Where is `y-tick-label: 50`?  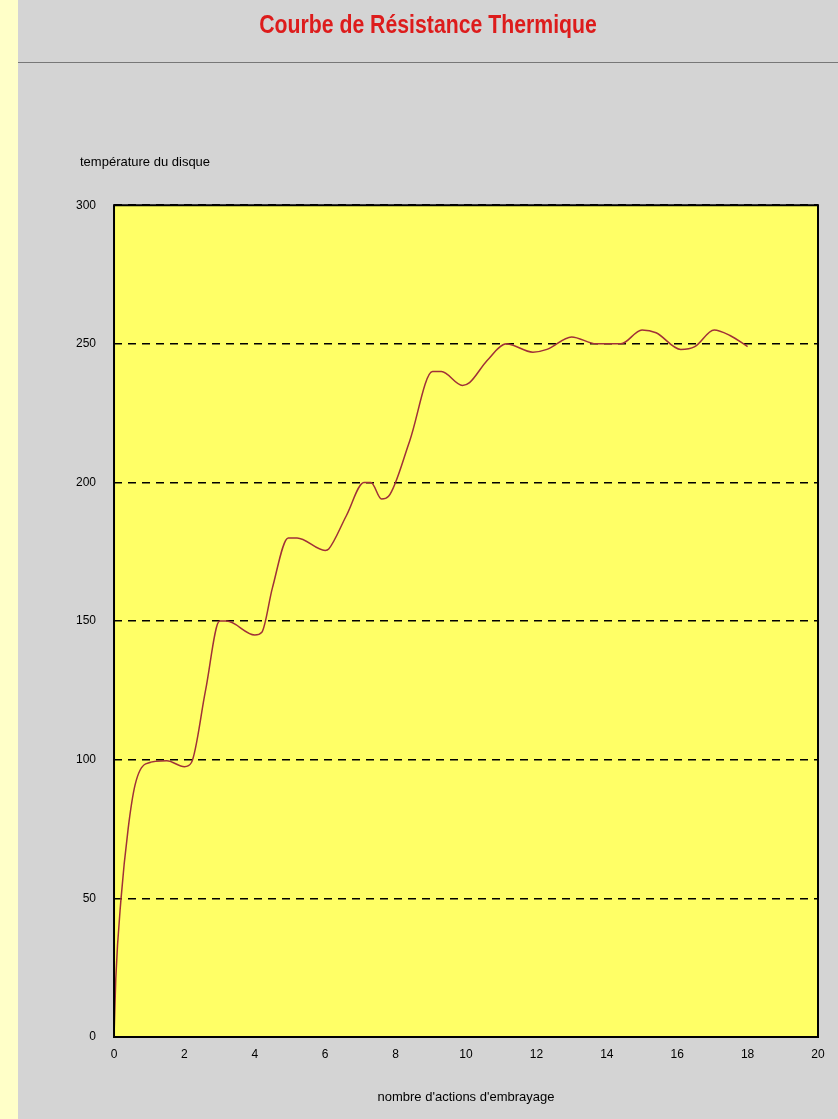 y-tick-label: 50 is located at coordinates (89, 897).